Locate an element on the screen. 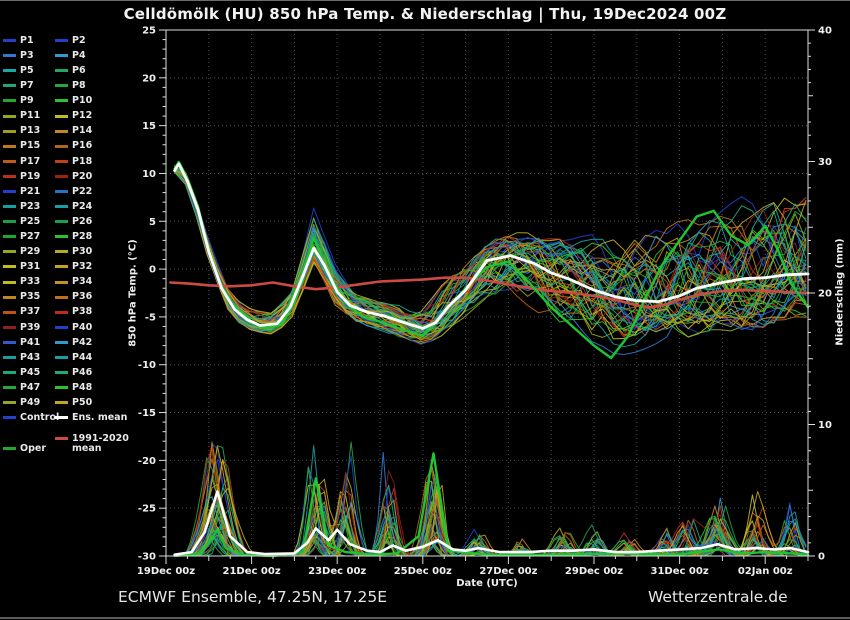  legend-item-P50: P50 is located at coordinates (73, 403).